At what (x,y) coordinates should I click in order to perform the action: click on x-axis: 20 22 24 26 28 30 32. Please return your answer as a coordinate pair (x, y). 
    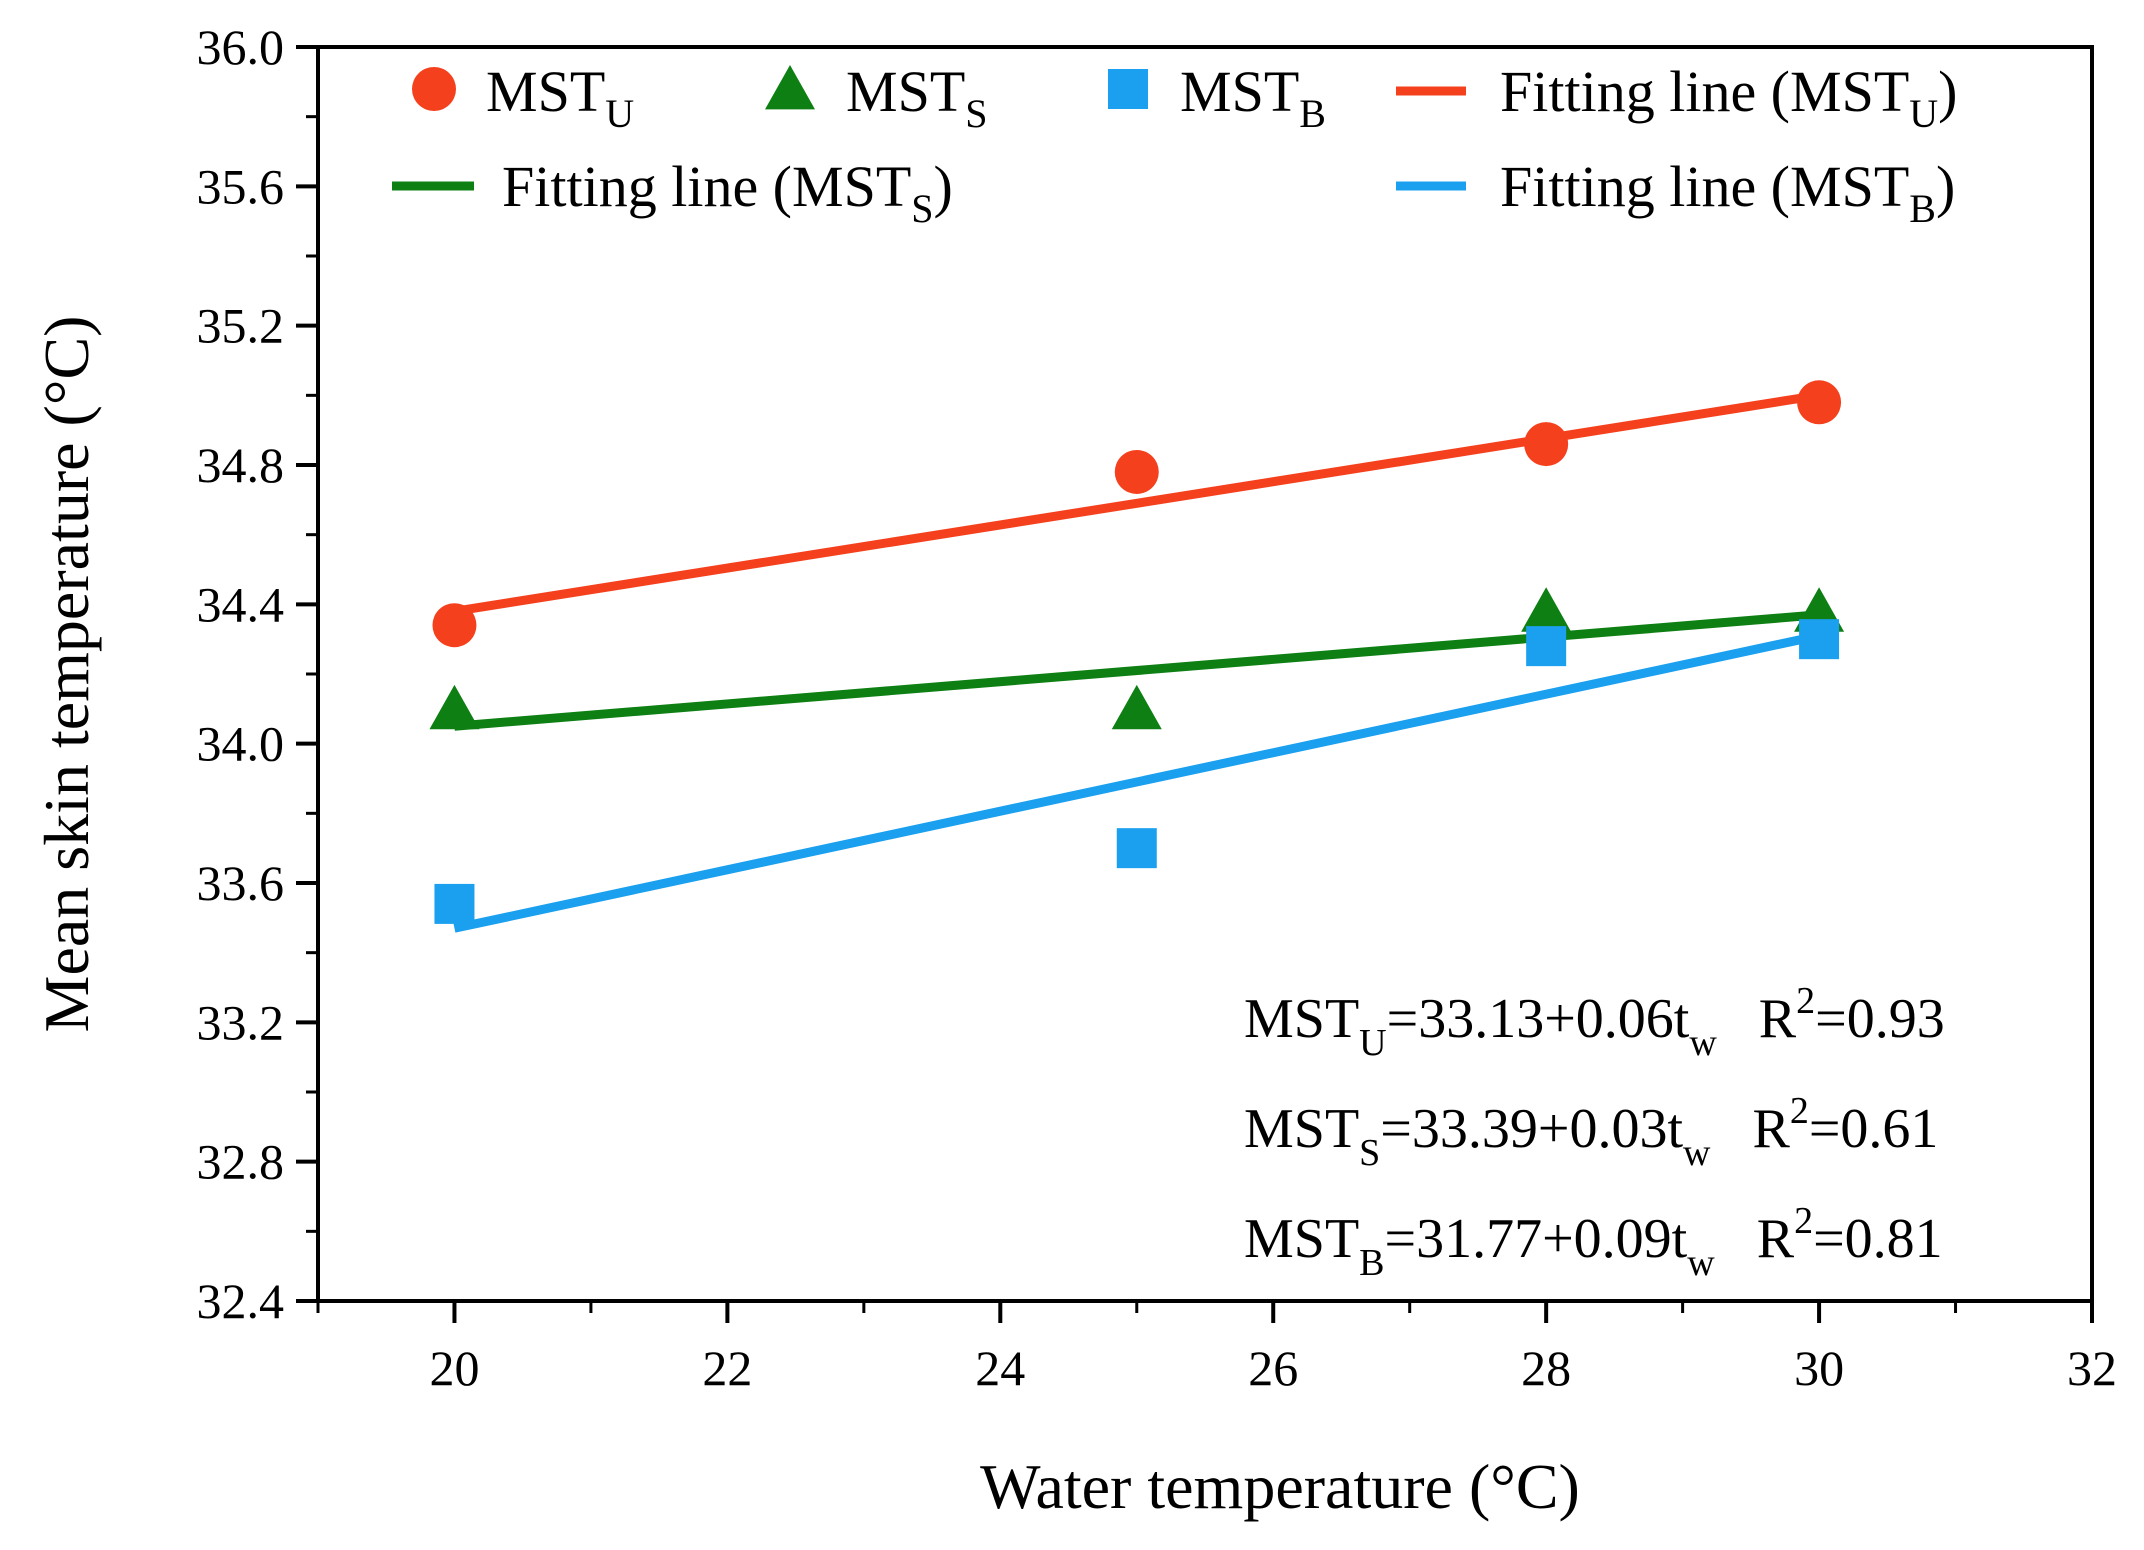
    Looking at the image, I should click on (1216, 1348).